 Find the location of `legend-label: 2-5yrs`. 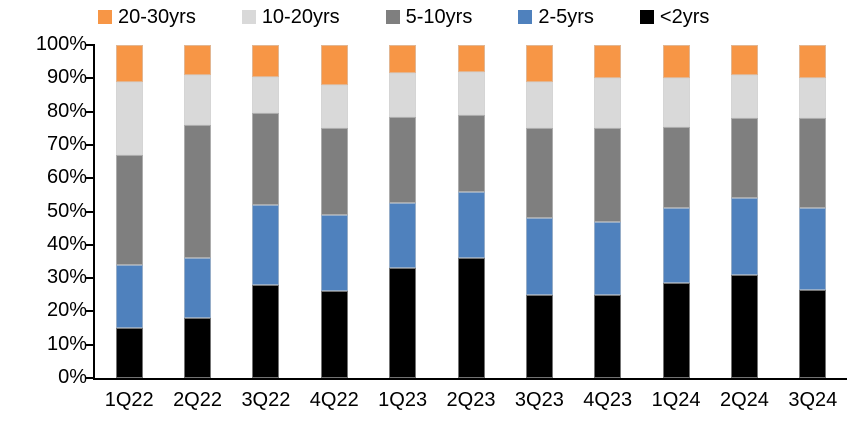

legend-label: 2-5yrs is located at coordinates (566, 17).